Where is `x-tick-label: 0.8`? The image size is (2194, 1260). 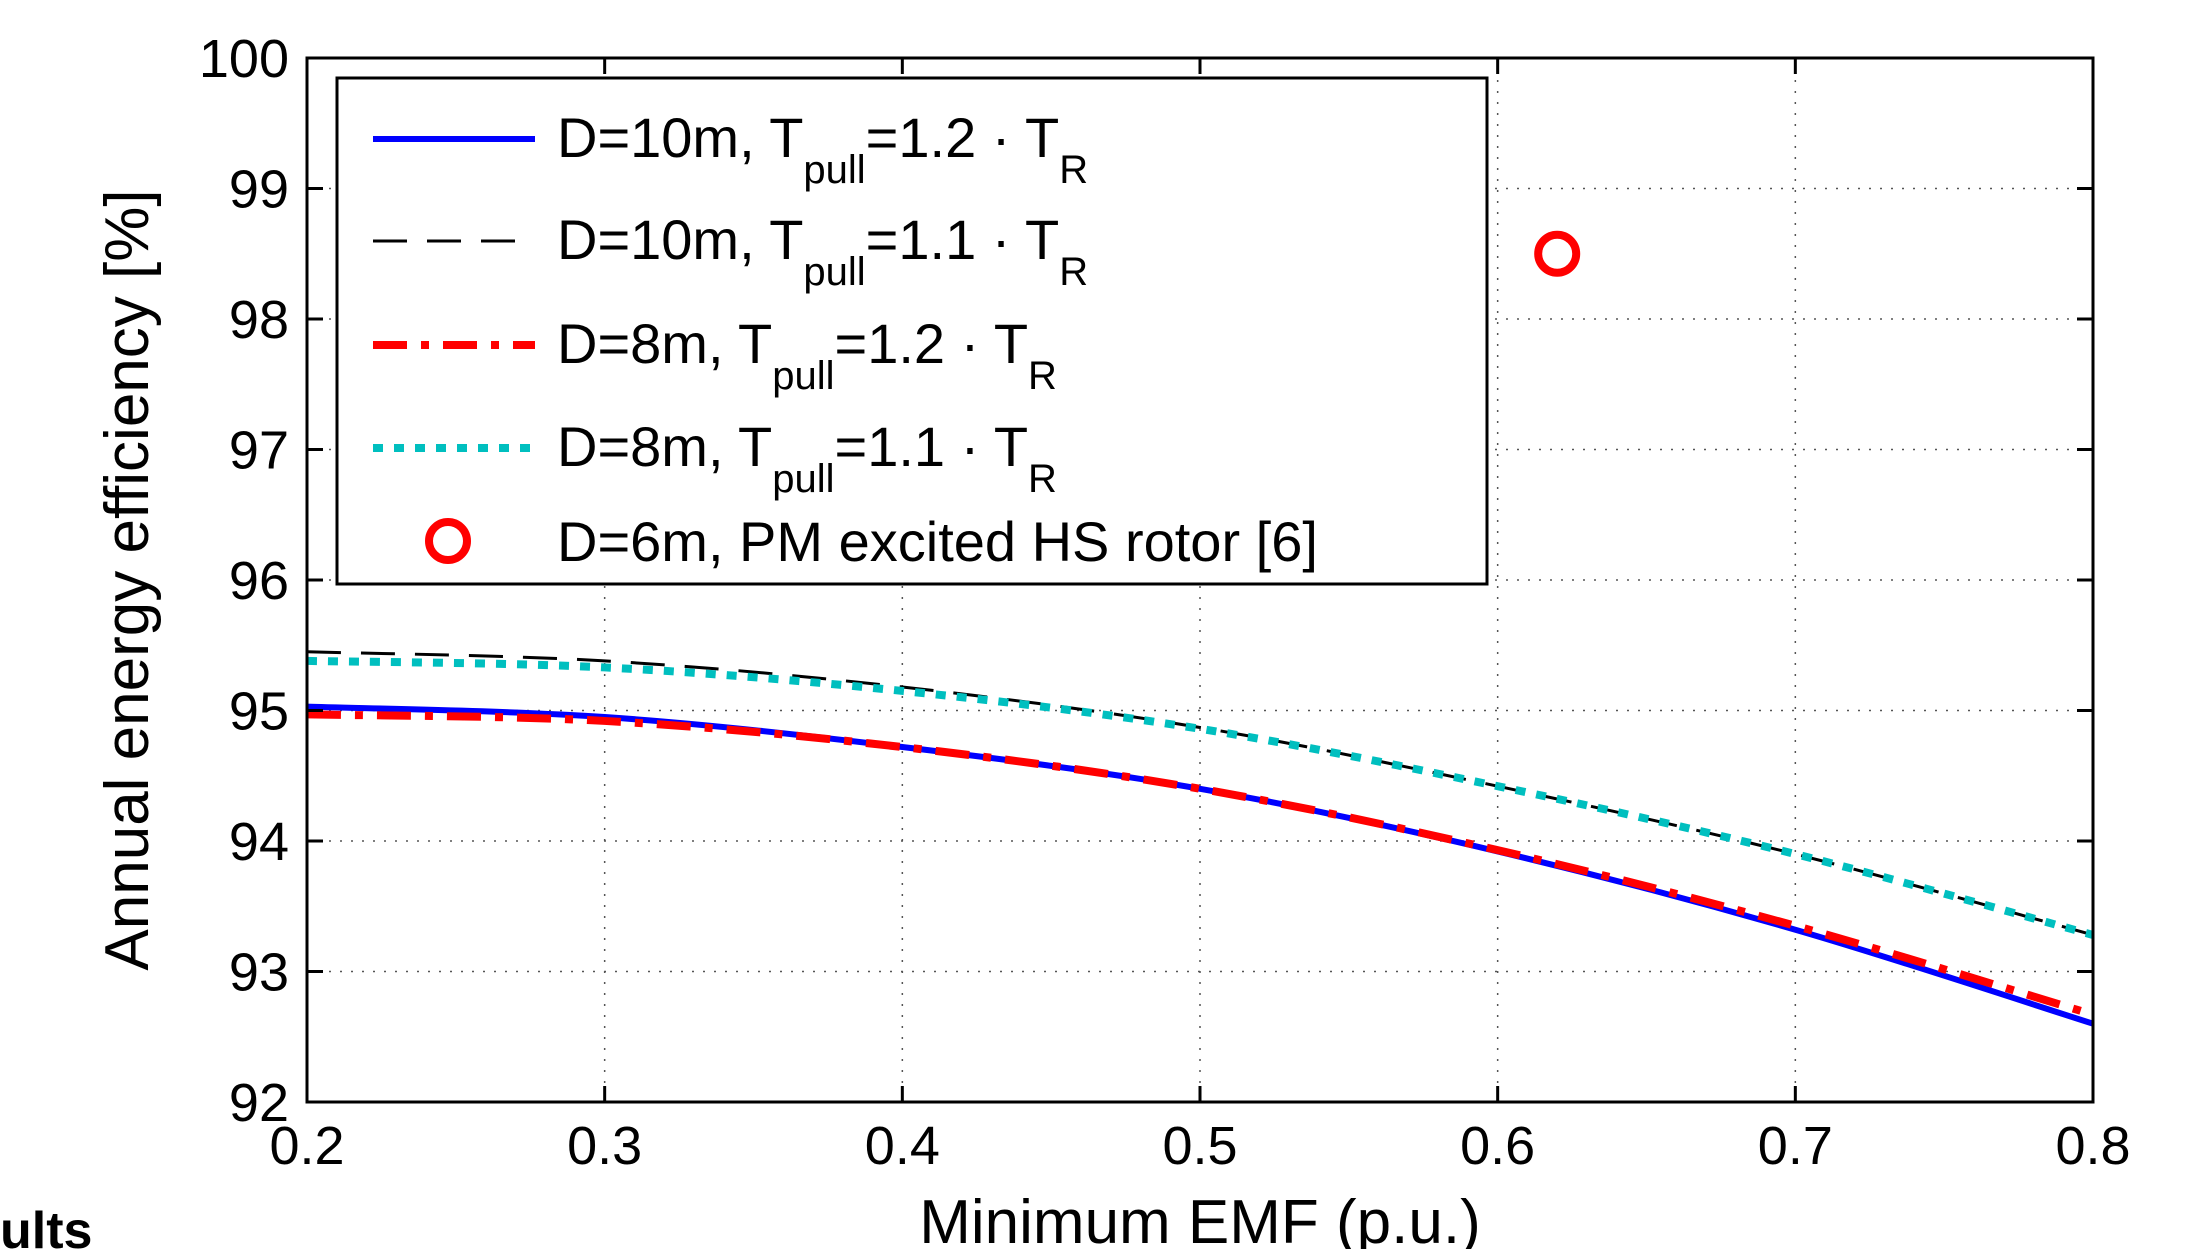 x-tick-label: 0.8 is located at coordinates (2092, 1146).